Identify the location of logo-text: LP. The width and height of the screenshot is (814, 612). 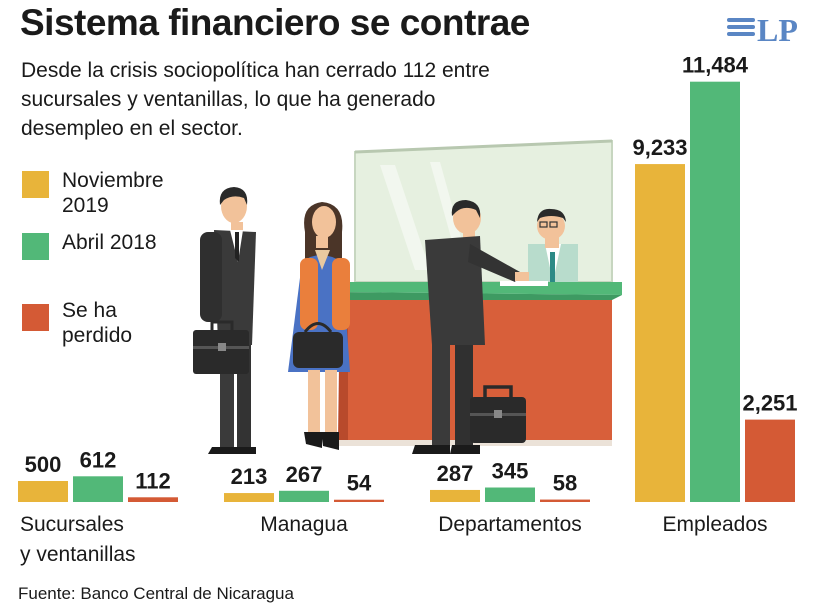
(777, 30).